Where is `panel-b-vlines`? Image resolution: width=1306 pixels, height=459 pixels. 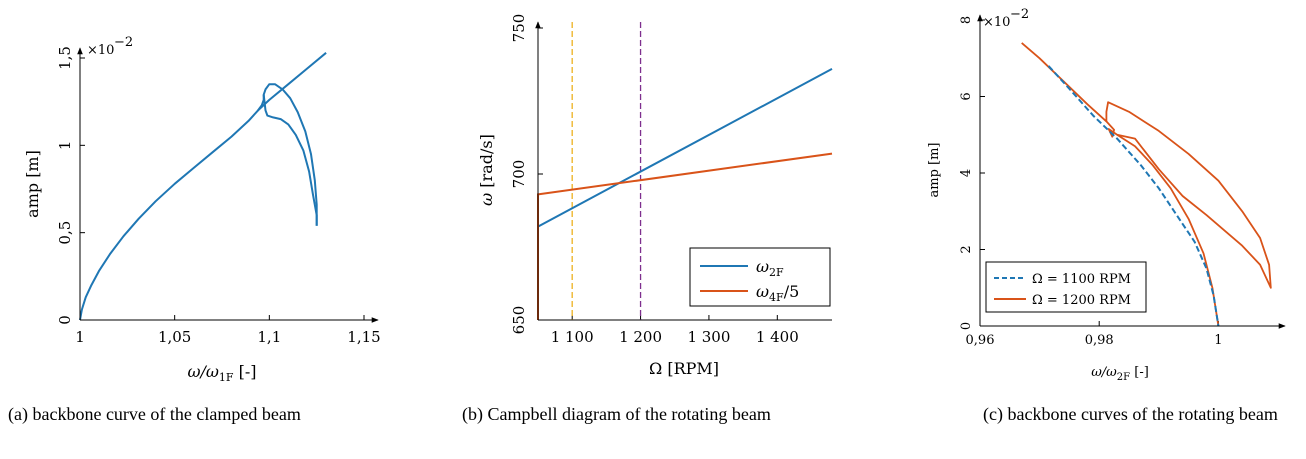
panel-b-vlines is located at coordinates (606, 171).